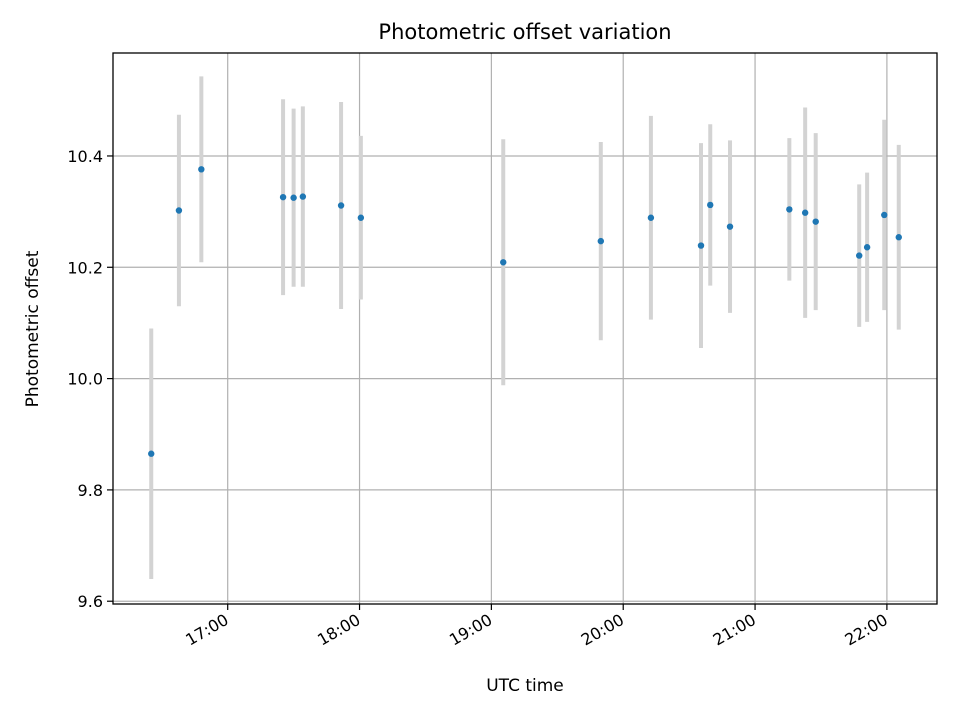 This screenshot has height=720, width=960. What do you see at coordinates (33, 328) in the screenshot?
I see `y-axis-label: Photometric offset` at bounding box center [33, 328].